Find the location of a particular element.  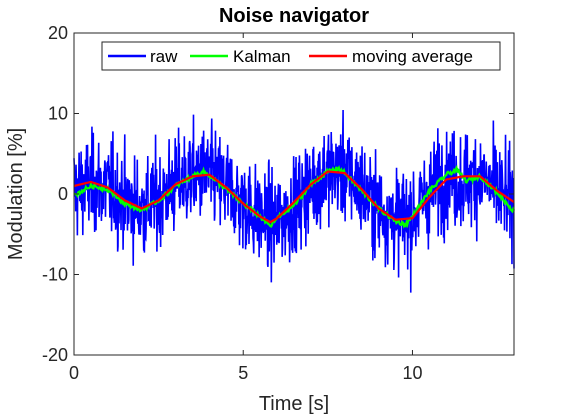

y-tick-label: -10 is located at coordinates (55, 275).